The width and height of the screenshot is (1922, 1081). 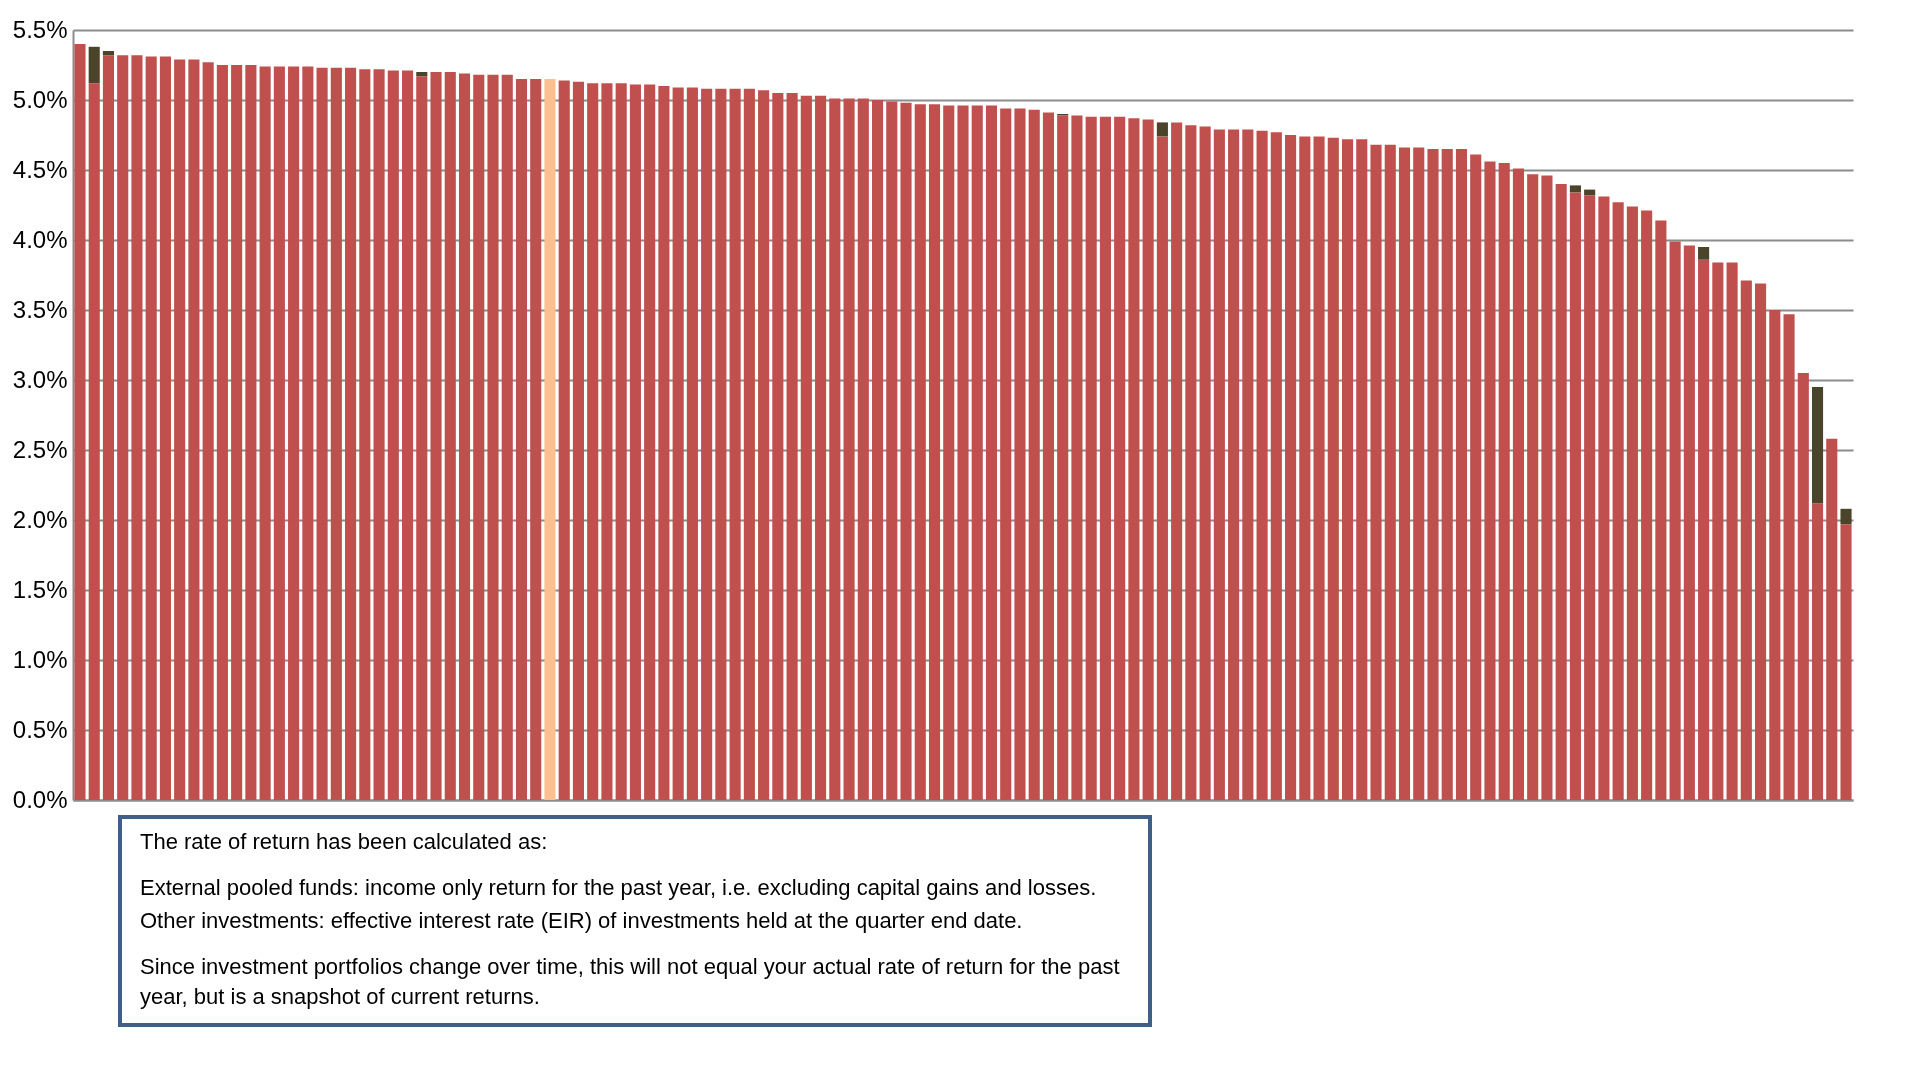 What do you see at coordinates (40, 169) in the screenshot?
I see `y-tick-label: 4.5%` at bounding box center [40, 169].